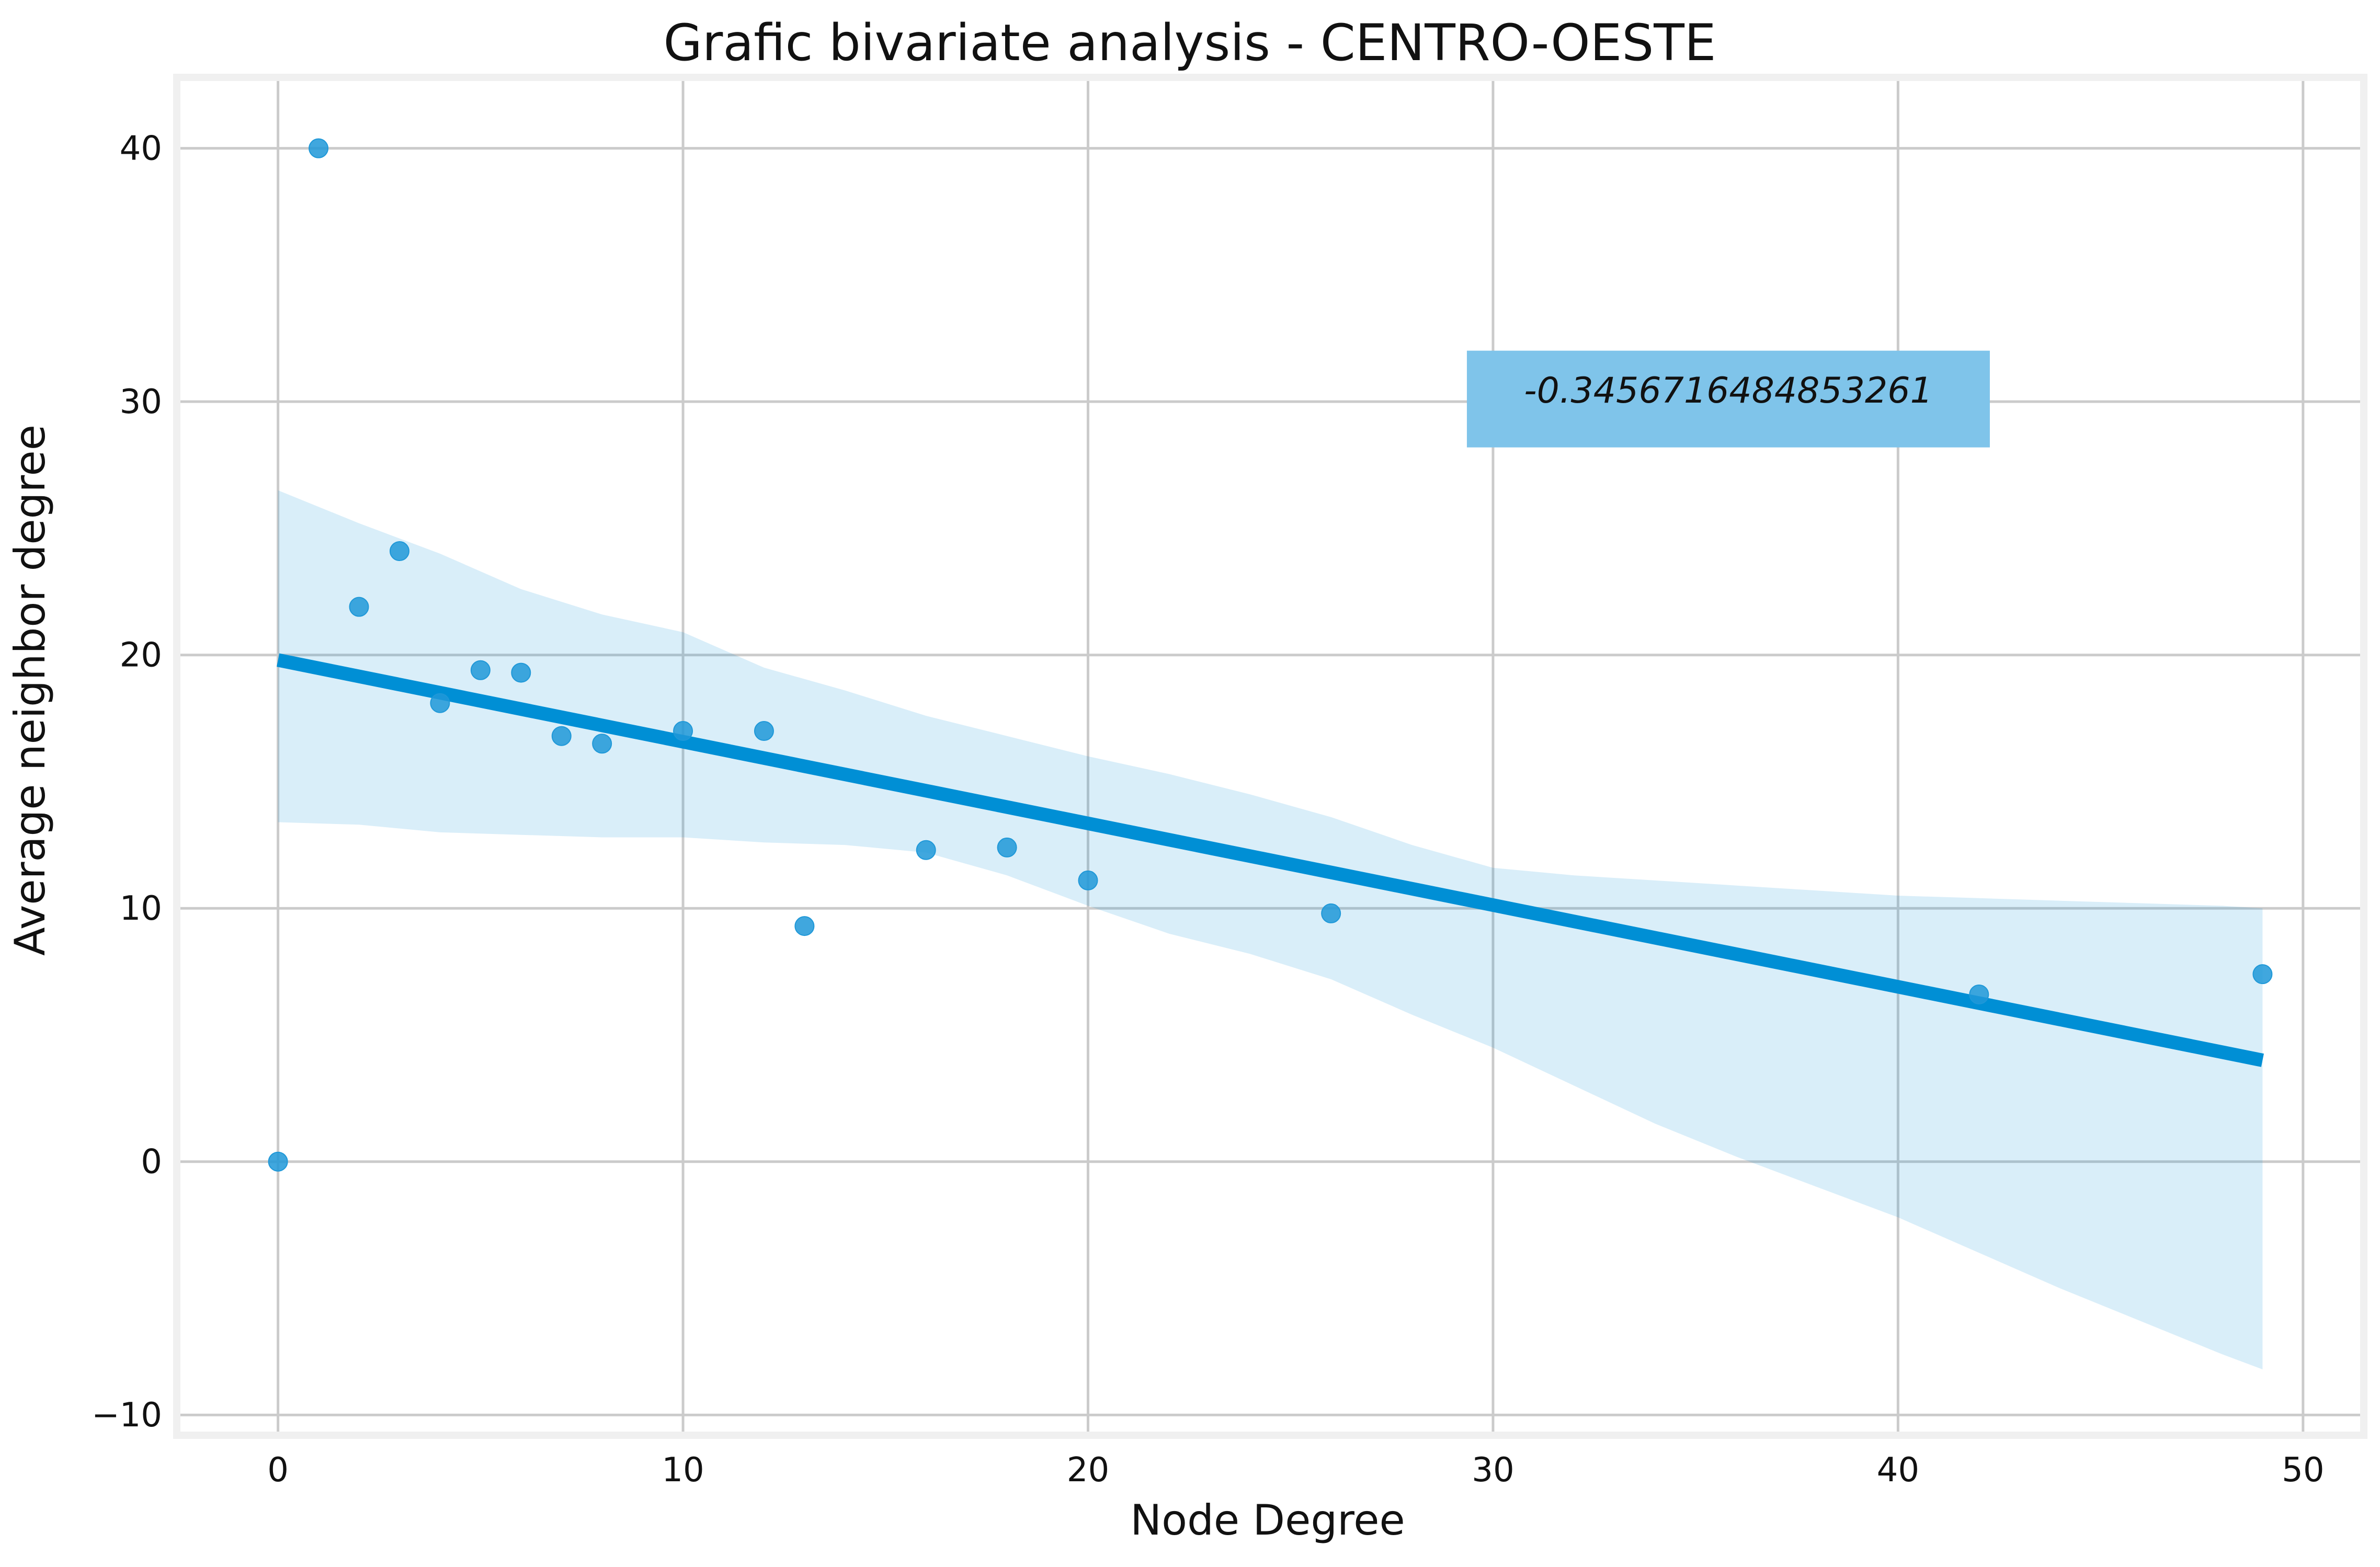 The height and width of the screenshot is (1567, 2380). I want to click on y-tick-label: 10, so click(141, 908).